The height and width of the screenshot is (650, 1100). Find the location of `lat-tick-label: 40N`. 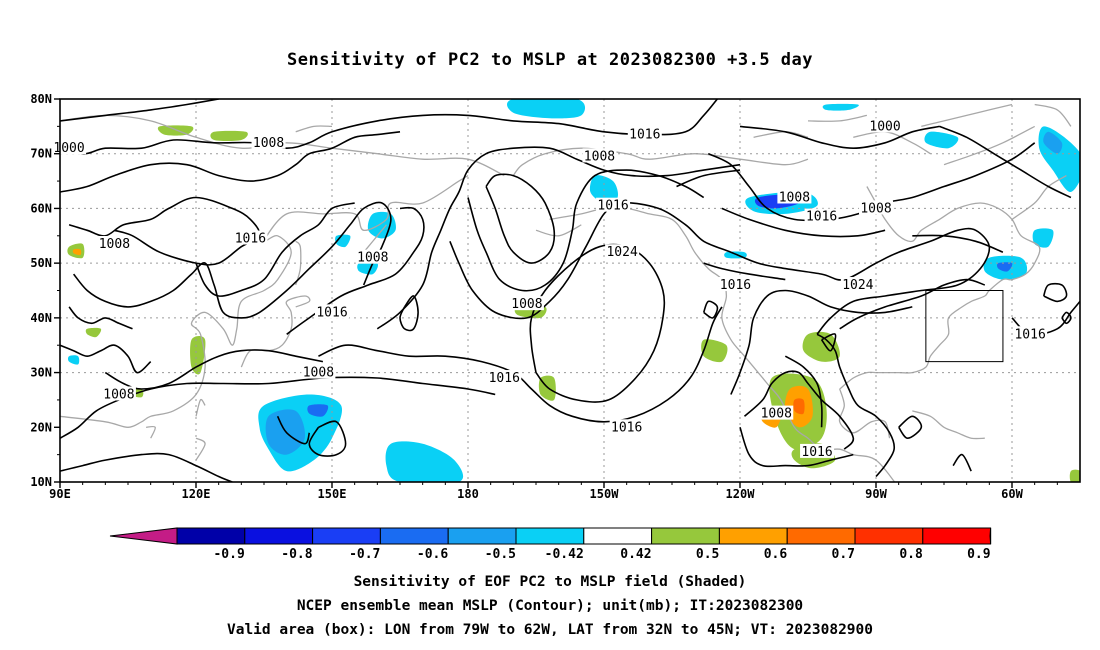

lat-tick-label: 40N is located at coordinates (41, 318).